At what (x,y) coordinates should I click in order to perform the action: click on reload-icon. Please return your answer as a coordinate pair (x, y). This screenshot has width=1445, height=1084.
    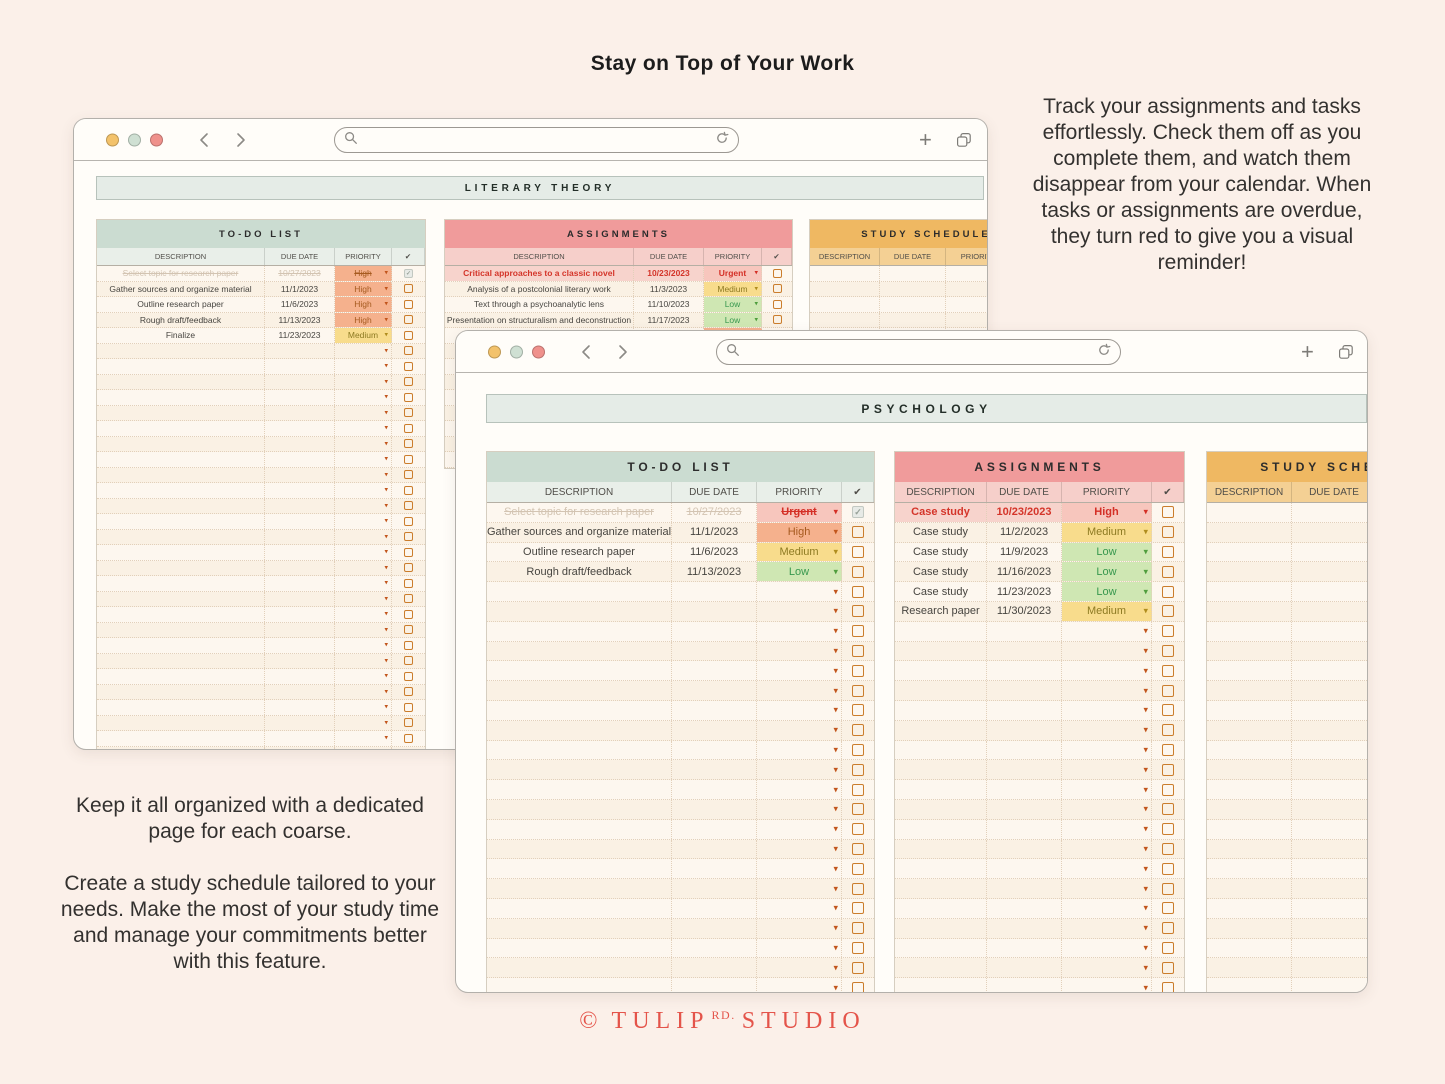
    Looking at the image, I should click on (722, 140).